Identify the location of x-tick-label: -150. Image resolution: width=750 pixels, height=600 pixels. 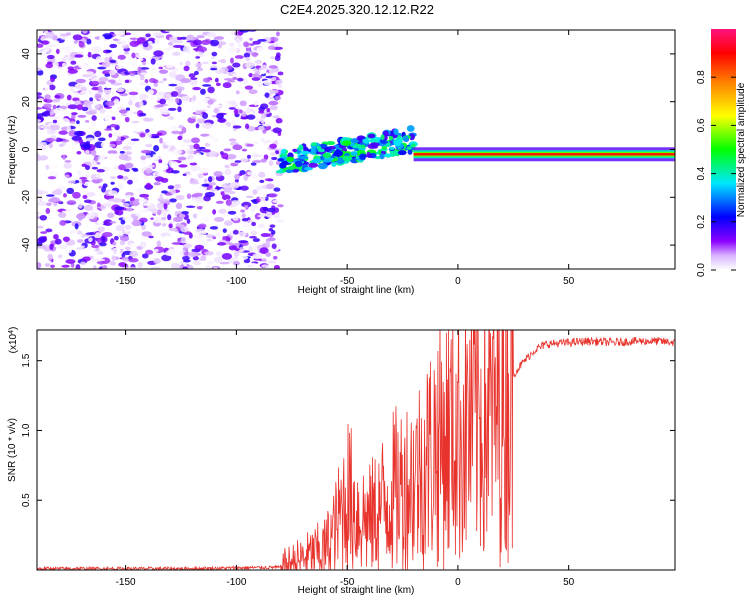
(126, 582).